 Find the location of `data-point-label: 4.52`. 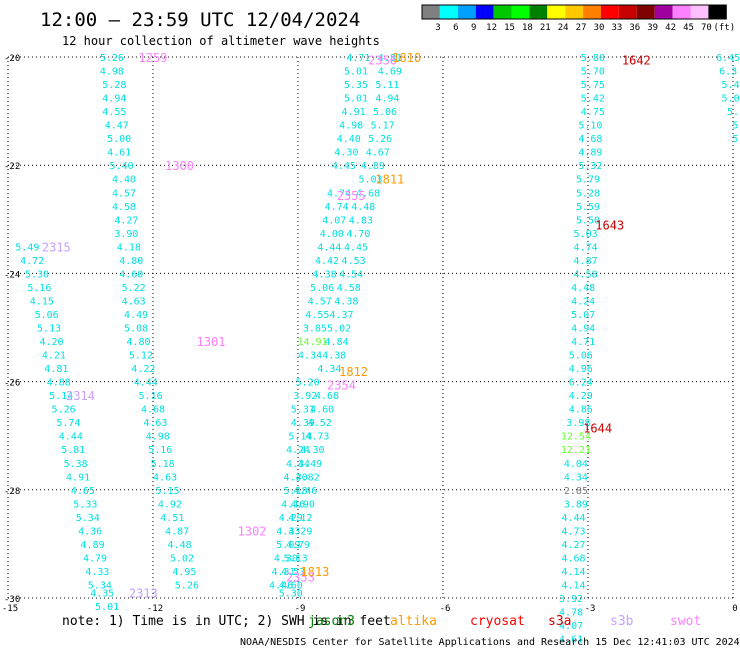

data-point-label: 4.52 is located at coordinates (320, 423).